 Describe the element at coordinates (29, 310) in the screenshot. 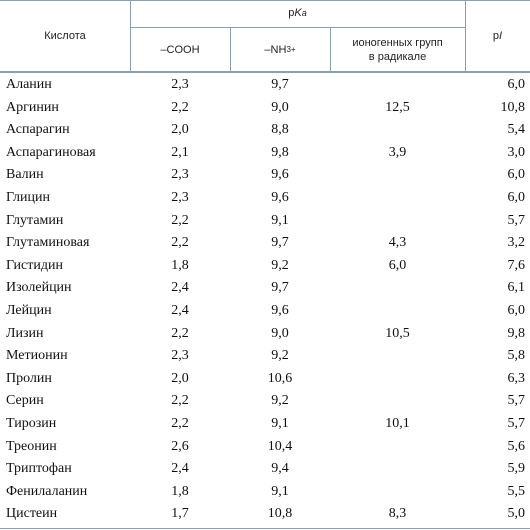

I see `acid-name: Лейцин` at that location.